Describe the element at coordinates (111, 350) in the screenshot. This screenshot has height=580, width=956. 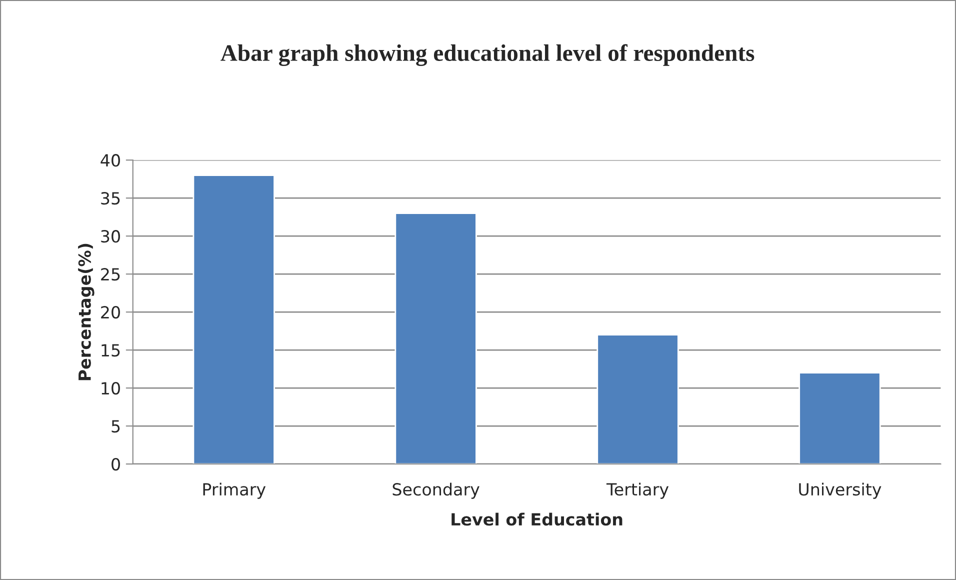
I see `y-tick-label: 15` at that location.